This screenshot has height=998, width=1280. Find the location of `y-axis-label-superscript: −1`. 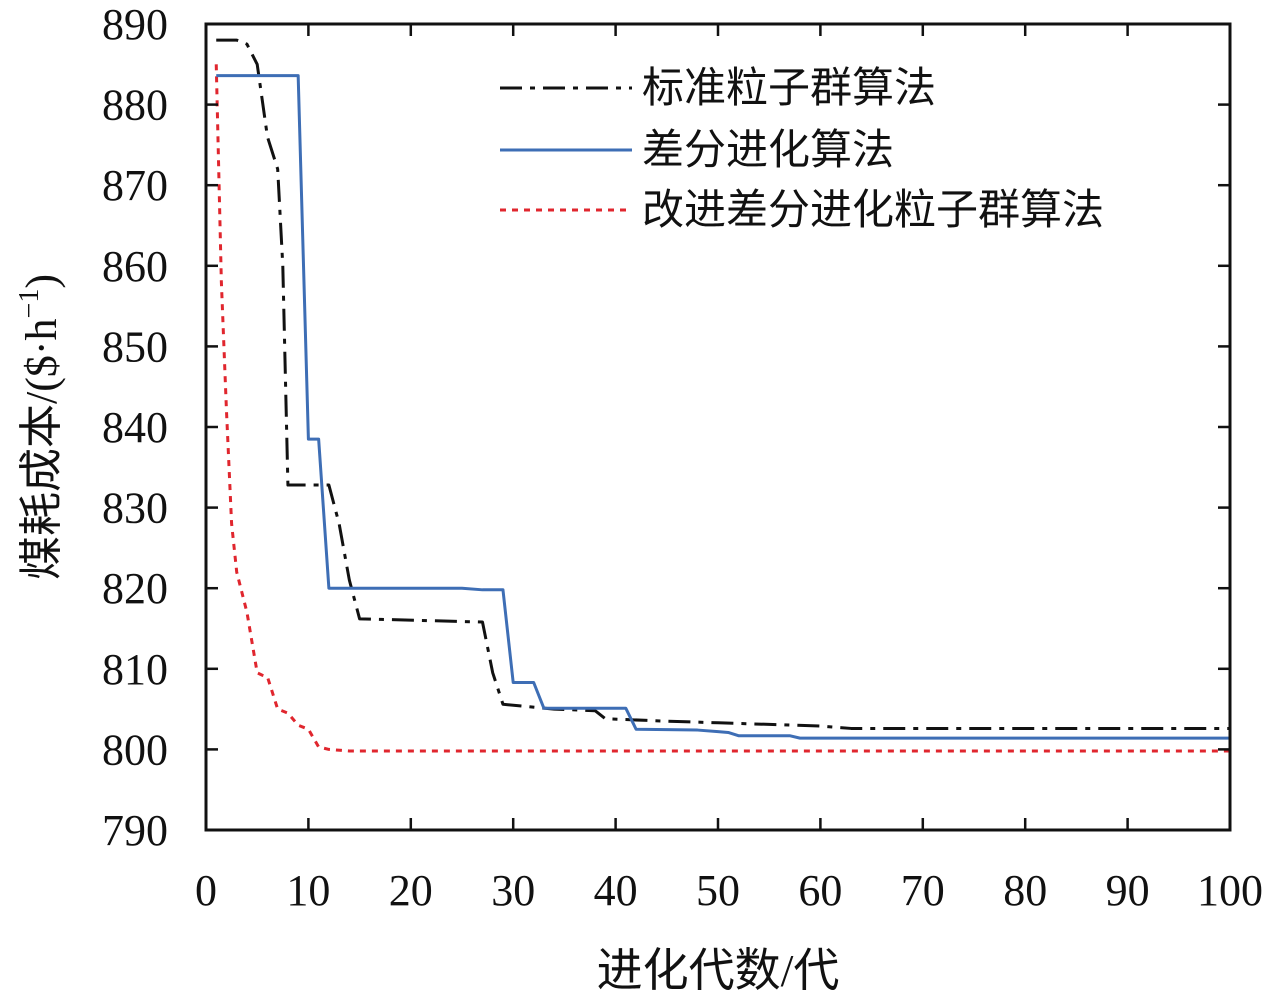

y-axis-label-superscript: −1 is located at coordinates (29, 304).